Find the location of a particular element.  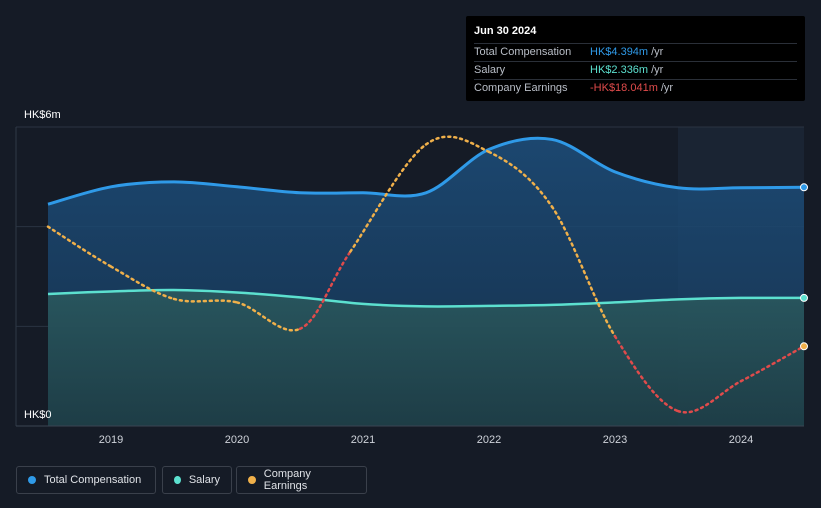

legend-salary: Salary is located at coordinates (197, 480).